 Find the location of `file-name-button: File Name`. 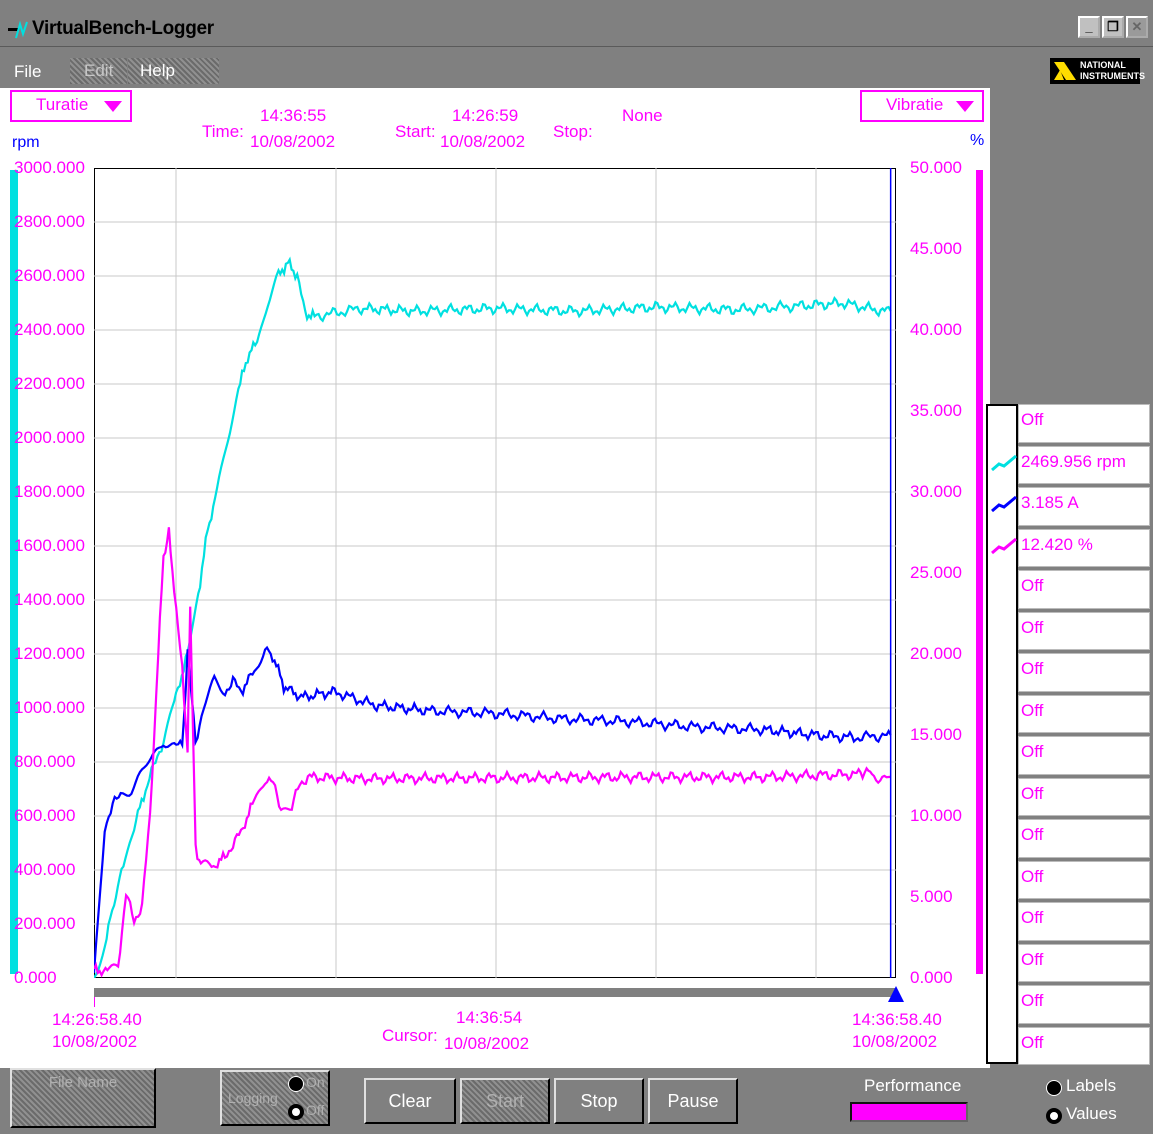

file-name-button: File Name is located at coordinates (83, 1098).